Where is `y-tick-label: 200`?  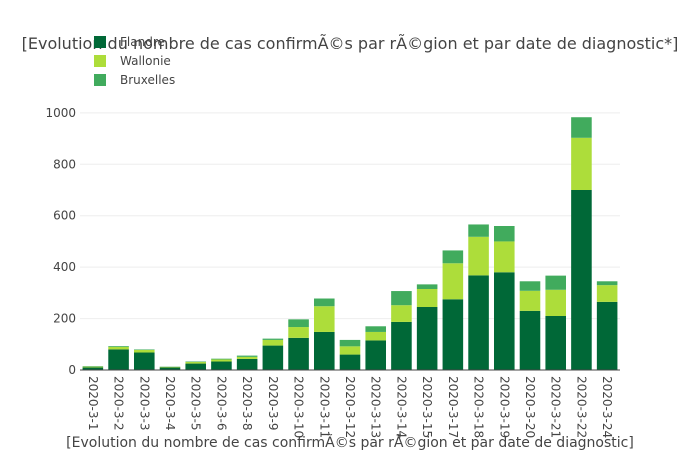 y-tick-label: 200 is located at coordinates (64, 319).